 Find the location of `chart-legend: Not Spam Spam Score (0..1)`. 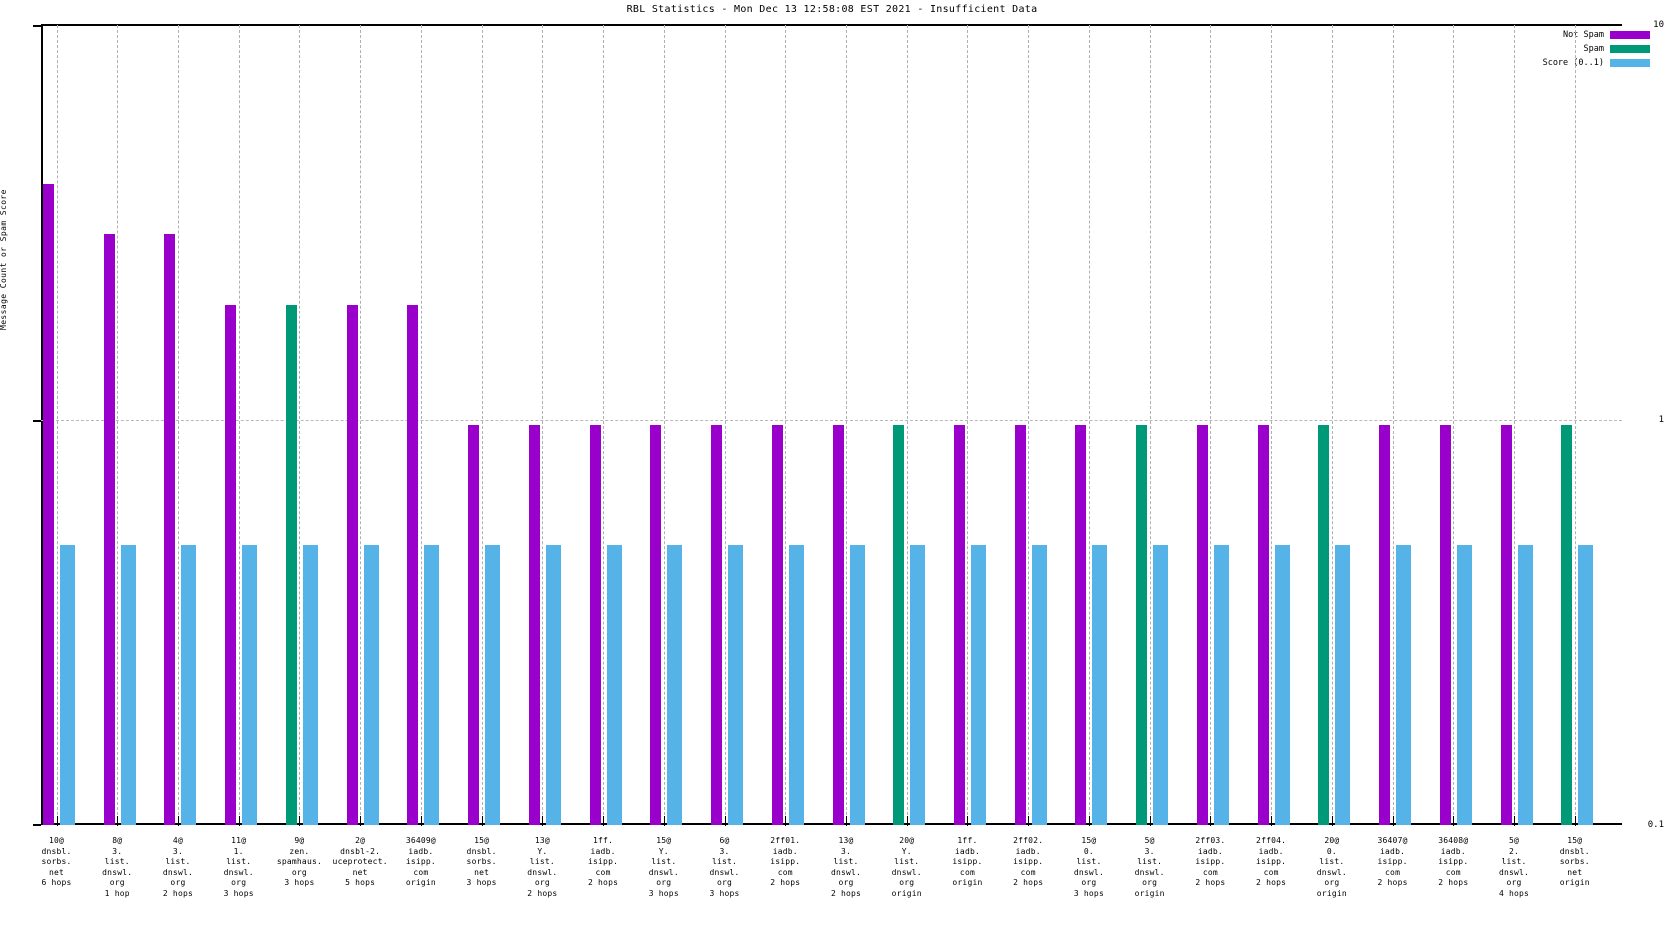

chart-legend: Not Spam Spam Score (0..1) is located at coordinates (1596, 49).